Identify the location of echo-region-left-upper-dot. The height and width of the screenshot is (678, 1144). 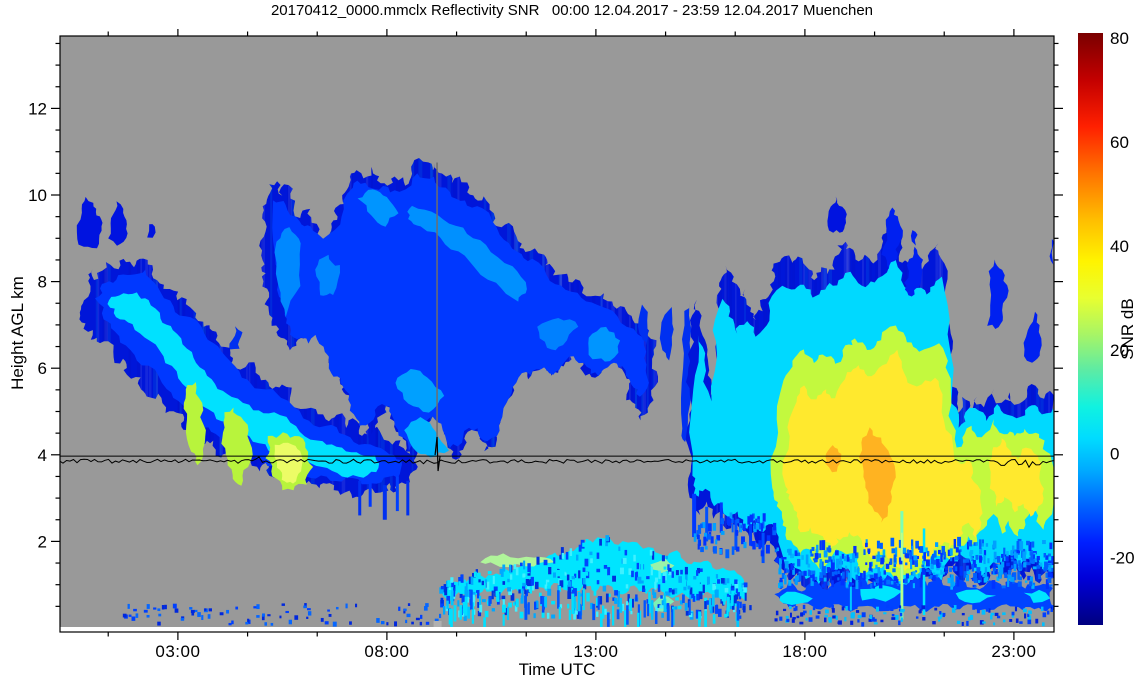
(151, 231).